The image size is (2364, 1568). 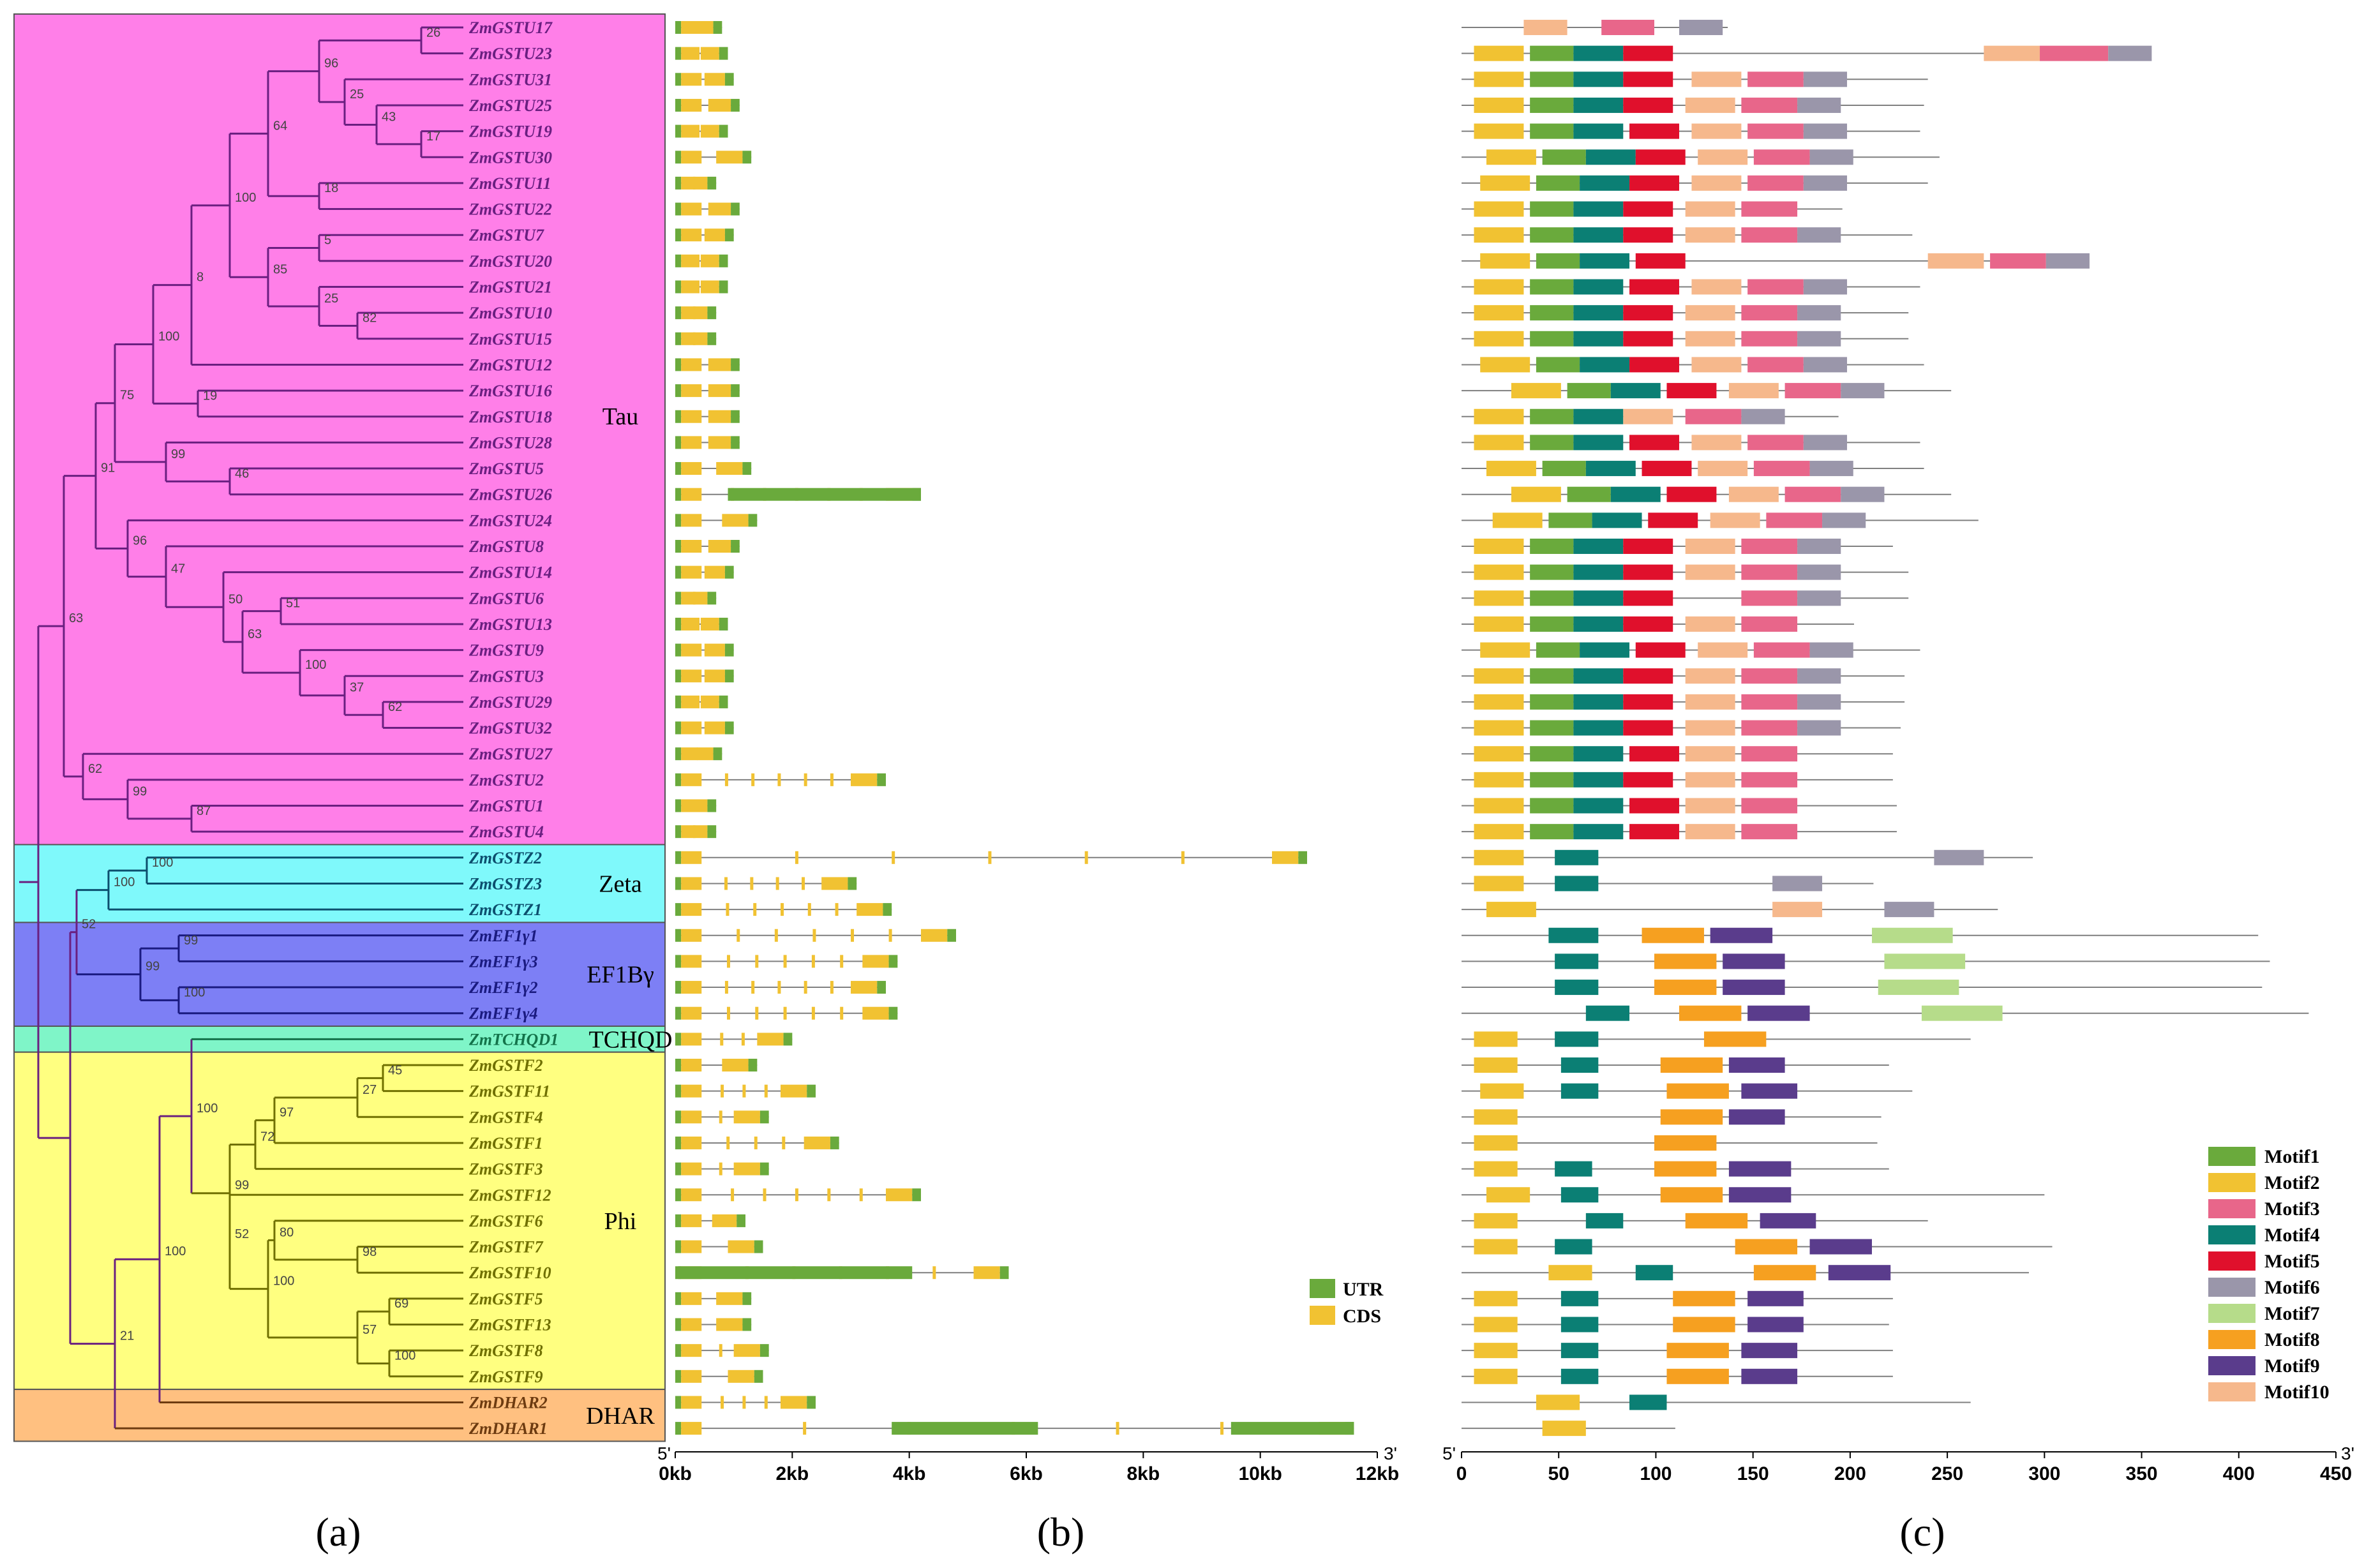 What do you see at coordinates (370, 318) in the screenshot?
I see `bootstrap-value: 82` at bounding box center [370, 318].